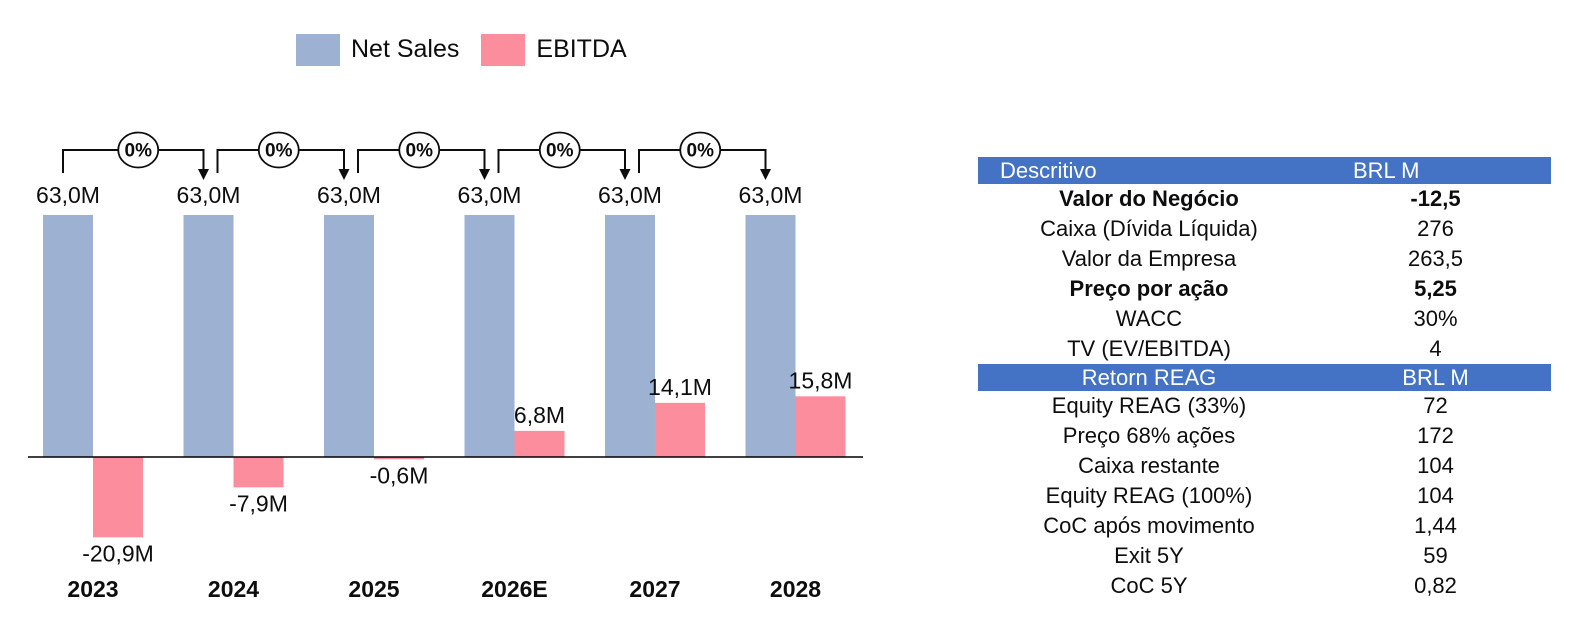 The width and height of the screenshot is (1582, 636). I want to click on table-value-cell: 30%, so click(1435, 318).